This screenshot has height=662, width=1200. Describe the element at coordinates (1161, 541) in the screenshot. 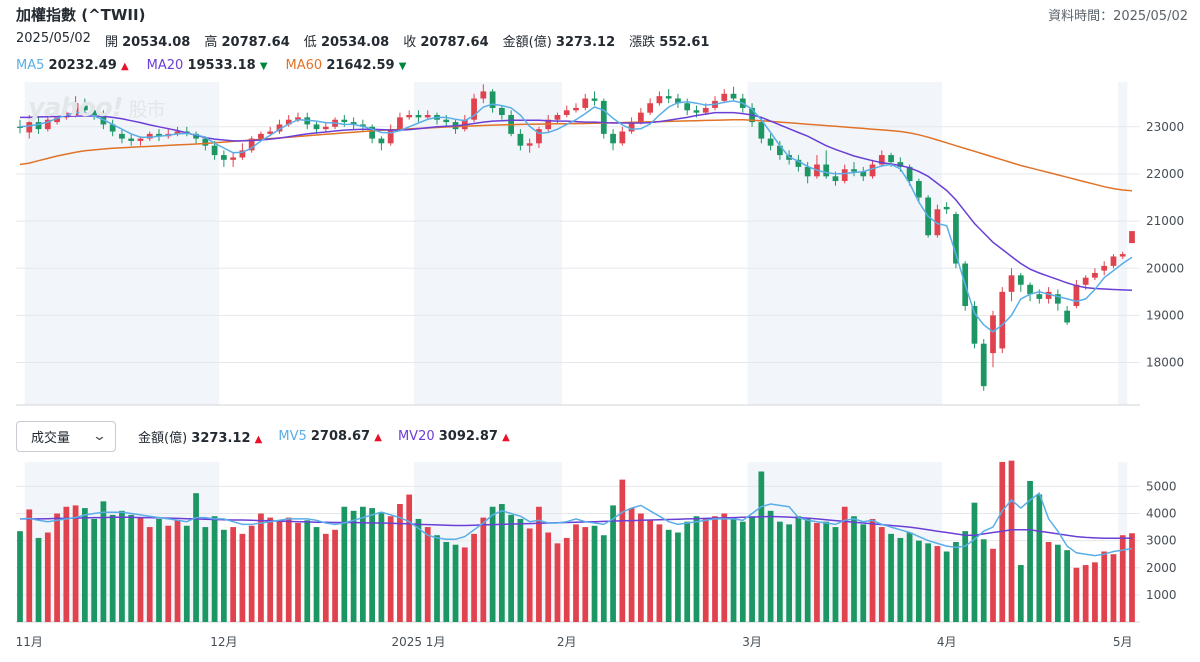

I see `volume-tick-label: 3000` at that location.